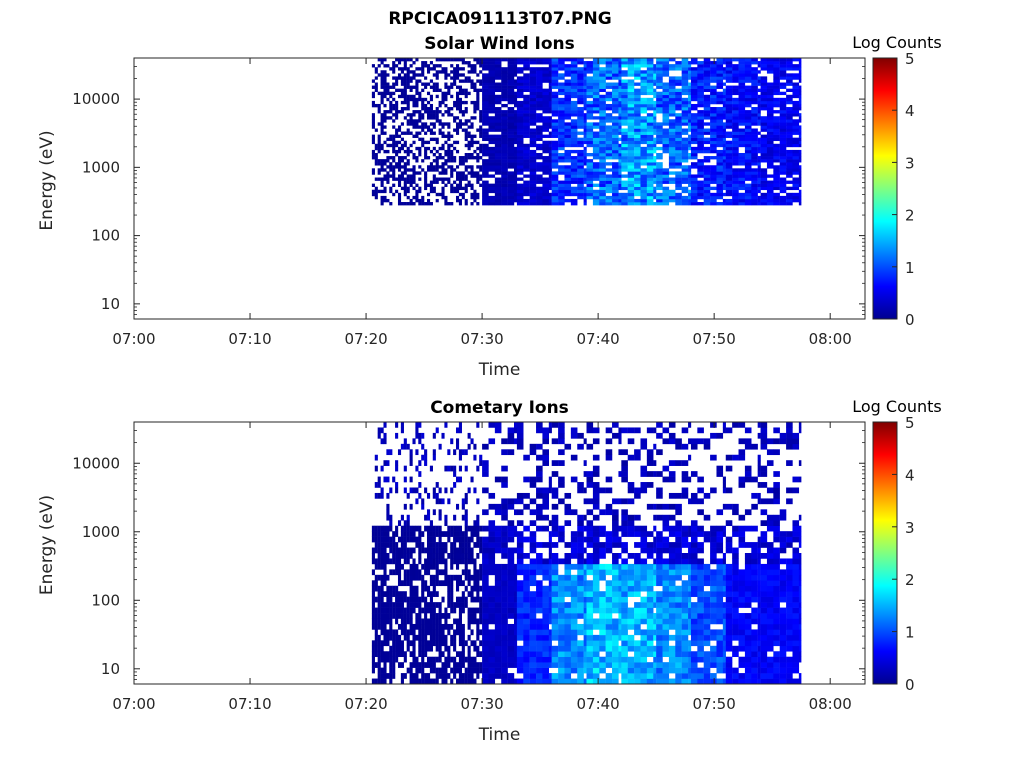 The image size is (1024, 768). I want to click on solar-wind-colorbar-tick-label: 2, so click(910, 216).